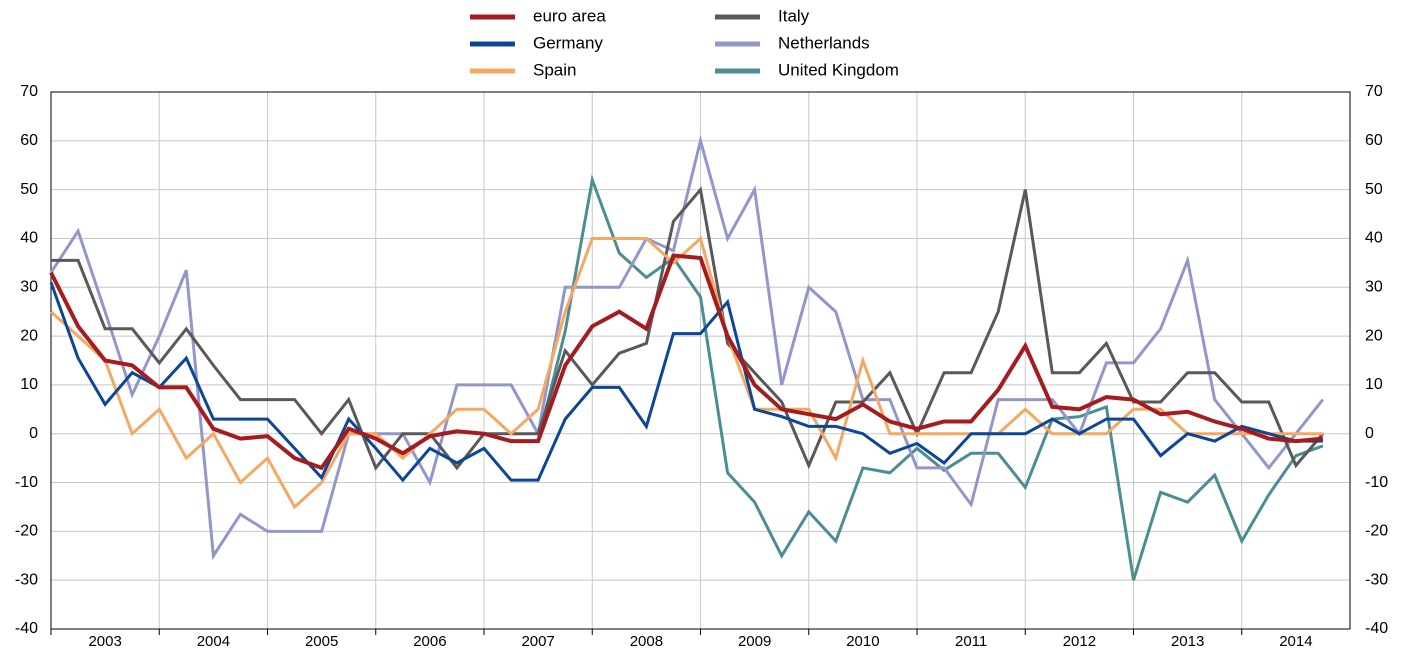 The image size is (1407, 652). Describe the element at coordinates (824, 42) in the screenshot. I see `legend-label: Netherlands` at that location.